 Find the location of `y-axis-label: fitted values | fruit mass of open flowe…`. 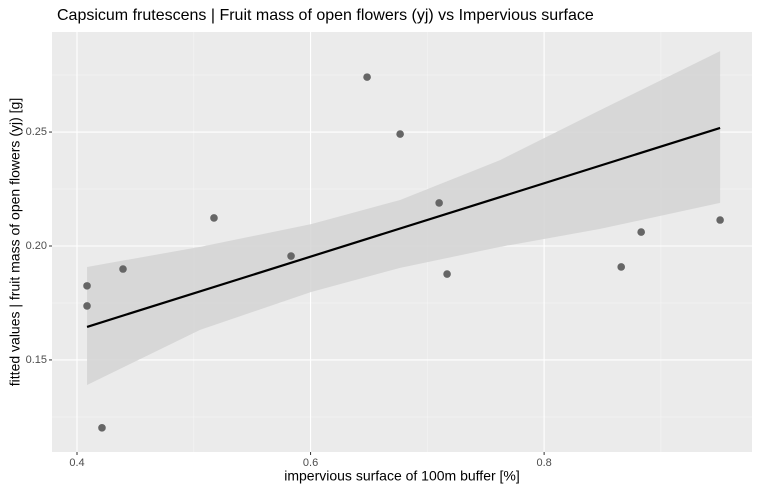

y-axis-label: fitted values | fruit mass of open flowe… is located at coordinates (15, 242).